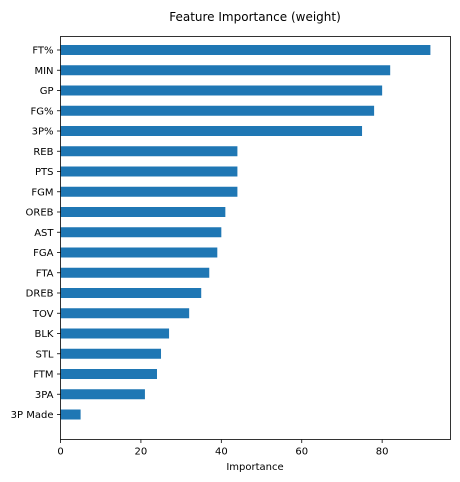  Describe the element at coordinates (141, 452) in the screenshot. I see `x-tick-label: 20` at that location.